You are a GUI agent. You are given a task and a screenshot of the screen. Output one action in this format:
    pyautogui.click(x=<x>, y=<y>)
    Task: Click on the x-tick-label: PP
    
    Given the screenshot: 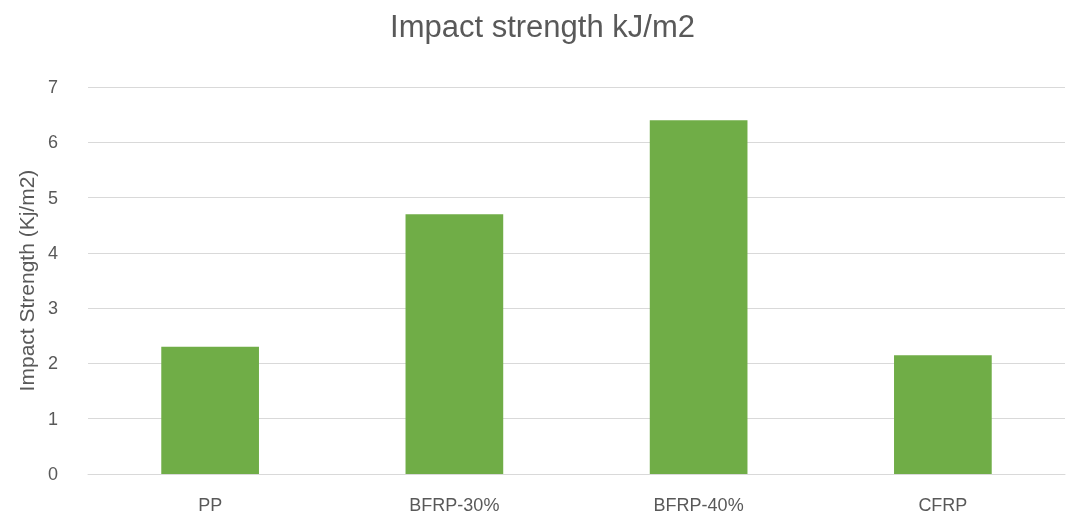 What is the action you would take?
    pyautogui.click(x=210, y=505)
    